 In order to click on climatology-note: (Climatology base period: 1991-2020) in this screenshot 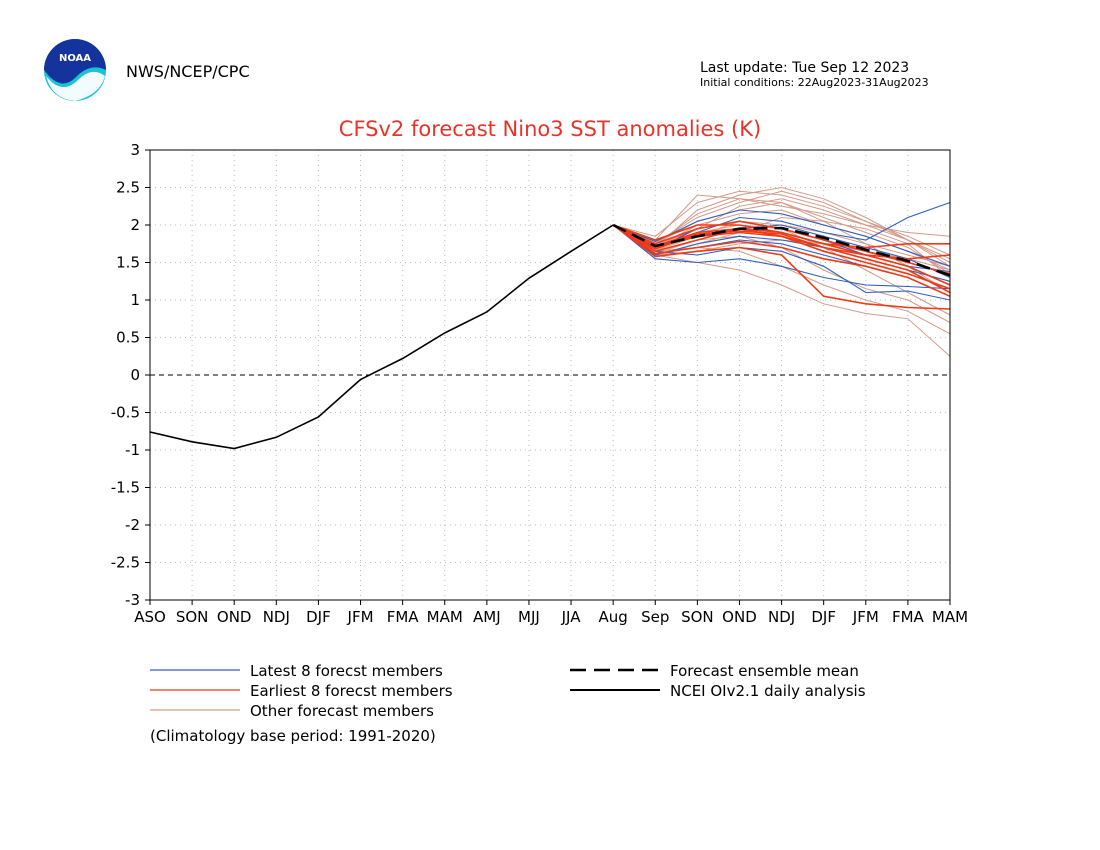, I will do `click(293, 736)`.